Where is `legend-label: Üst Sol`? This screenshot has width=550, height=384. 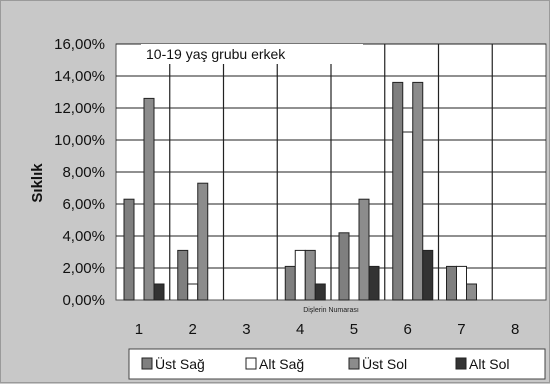
legend-label: Üst Sol is located at coordinates (384, 363).